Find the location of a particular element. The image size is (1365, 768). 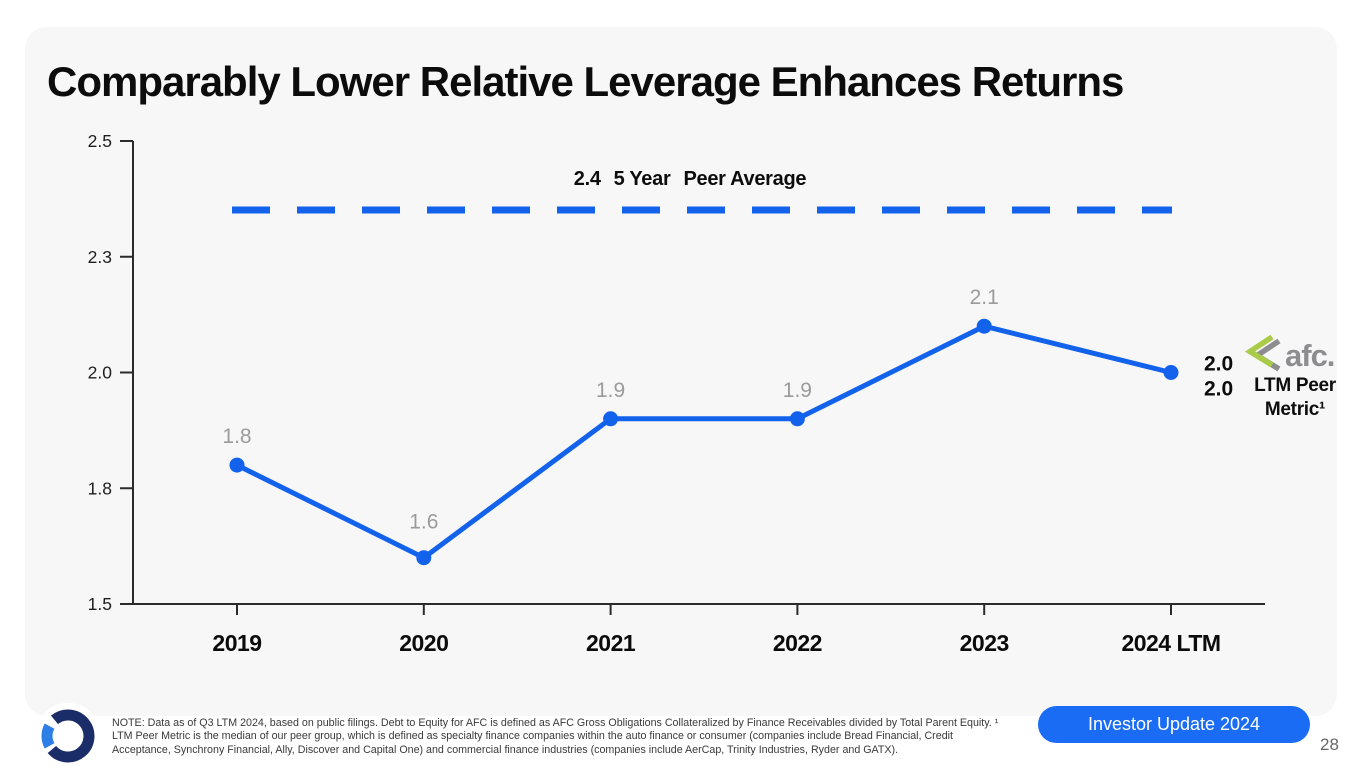

x-axis-label: 2024 LTM is located at coordinates (1170, 643).